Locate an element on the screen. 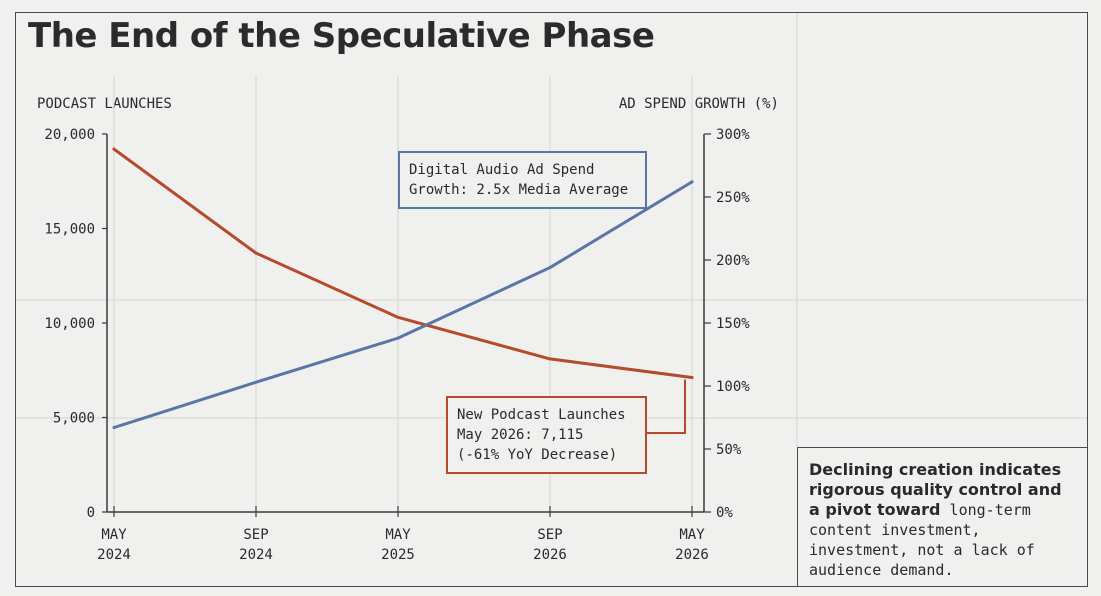 The image size is (1101, 596). y-axis-right-title: AD SPEND GROWTH (%) is located at coordinates (698, 104).